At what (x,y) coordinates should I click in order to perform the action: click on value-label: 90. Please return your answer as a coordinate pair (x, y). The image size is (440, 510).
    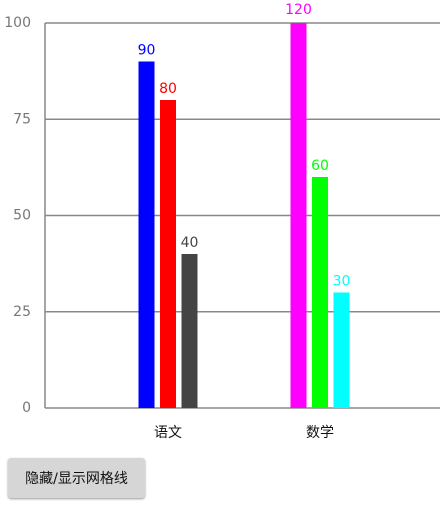
    Looking at the image, I should click on (147, 51).